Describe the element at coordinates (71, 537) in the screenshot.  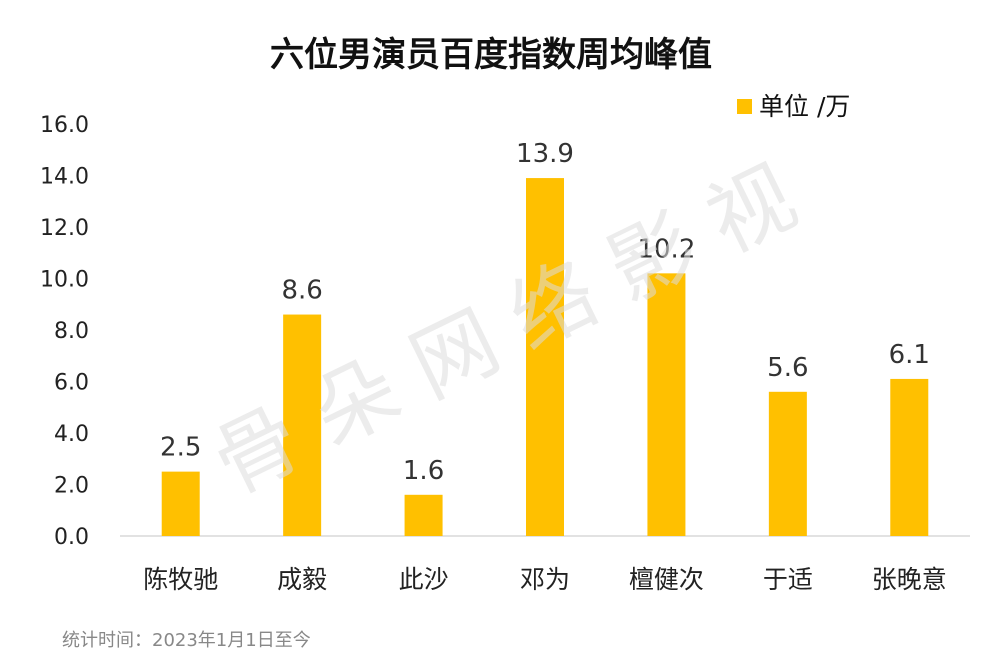
I see `y-tick-label: 0.0` at that location.